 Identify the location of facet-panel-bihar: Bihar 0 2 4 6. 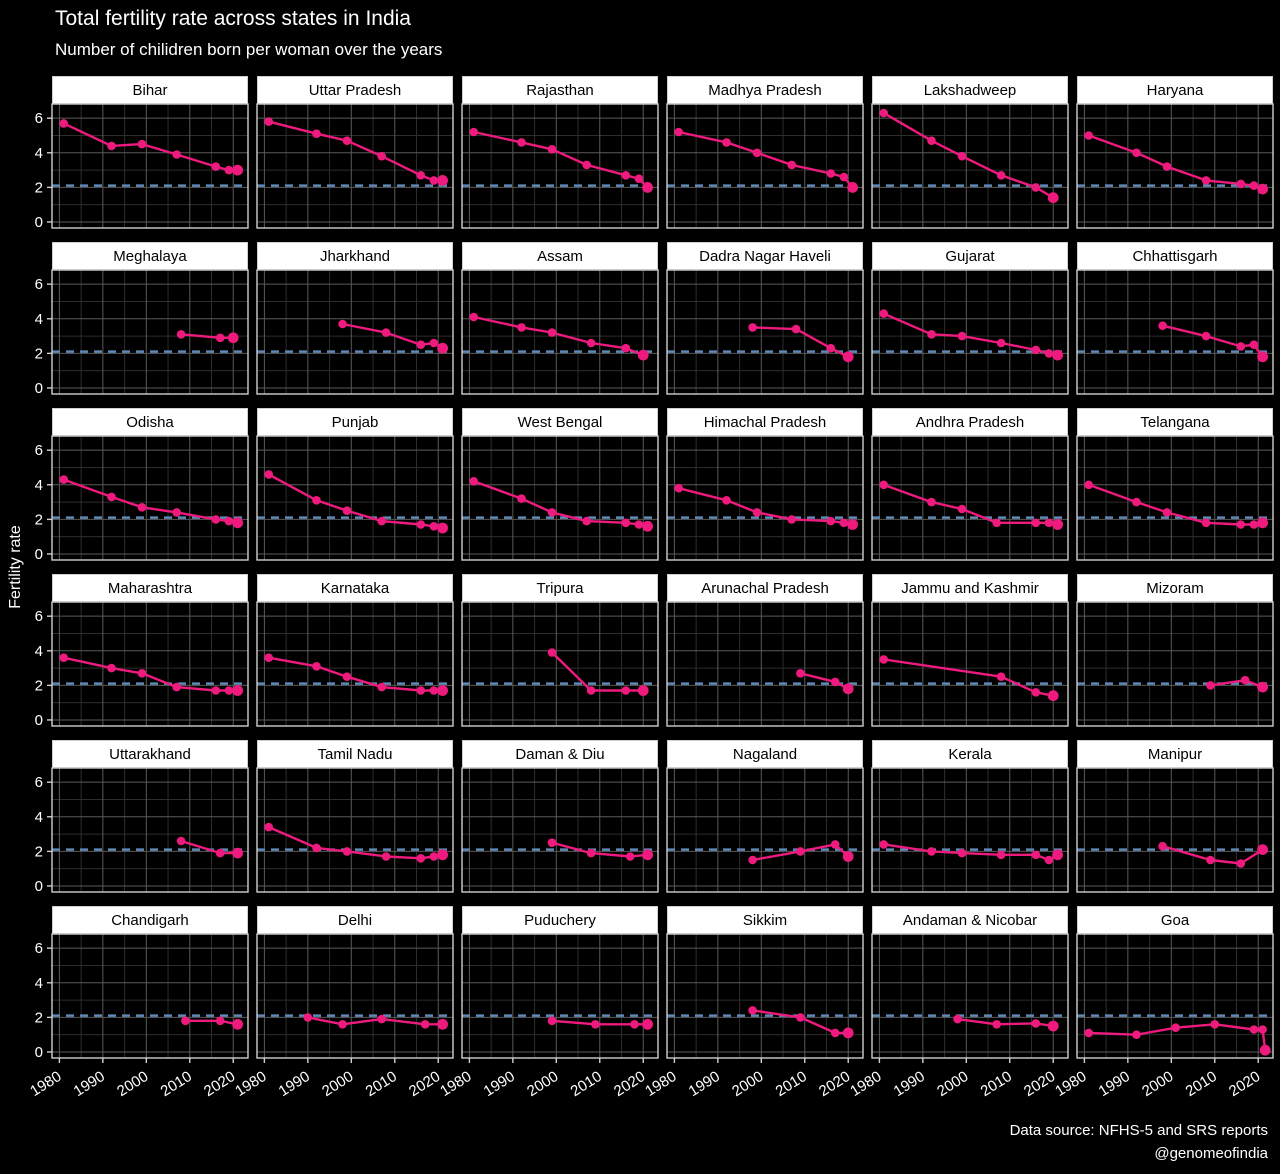
(142, 153).